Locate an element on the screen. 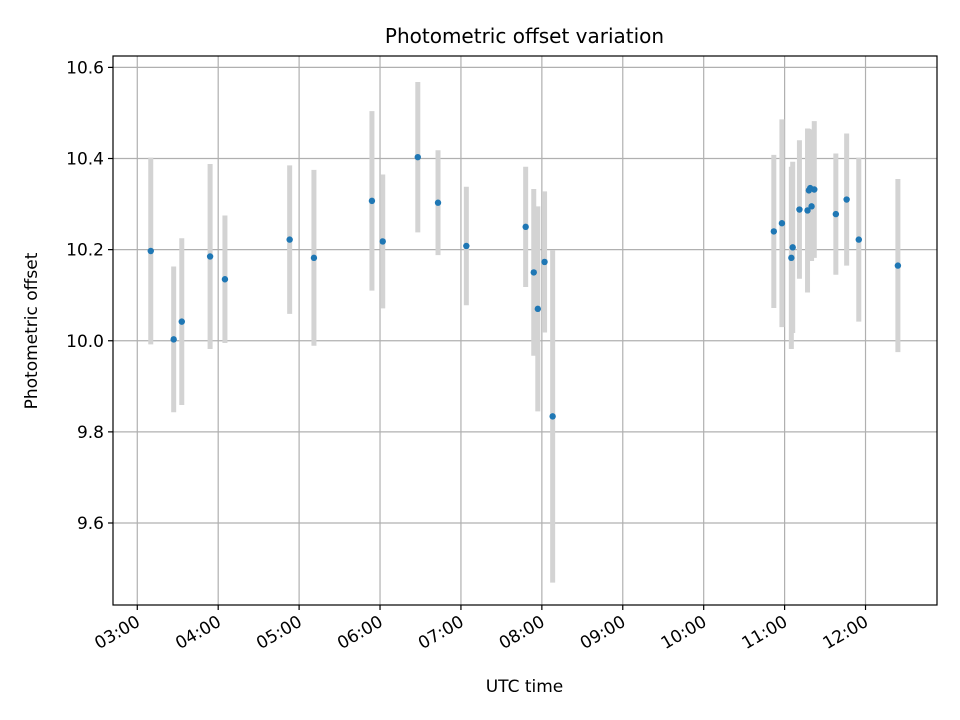 The image size is (960, 720). y-tick-label: 10.6 is located at coordinates (85, 68).